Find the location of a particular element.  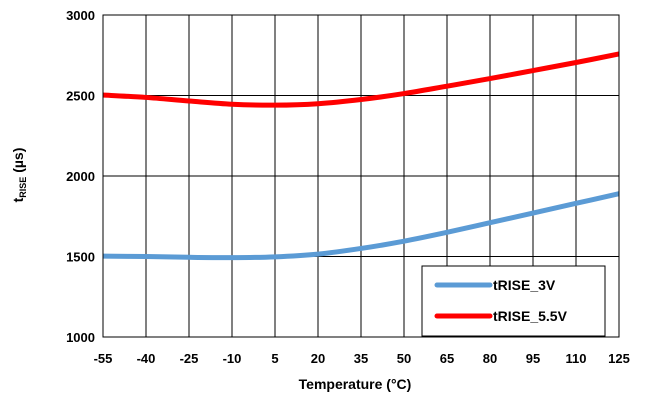

x-tick-label: 65 is located at coordinates (447, 358).